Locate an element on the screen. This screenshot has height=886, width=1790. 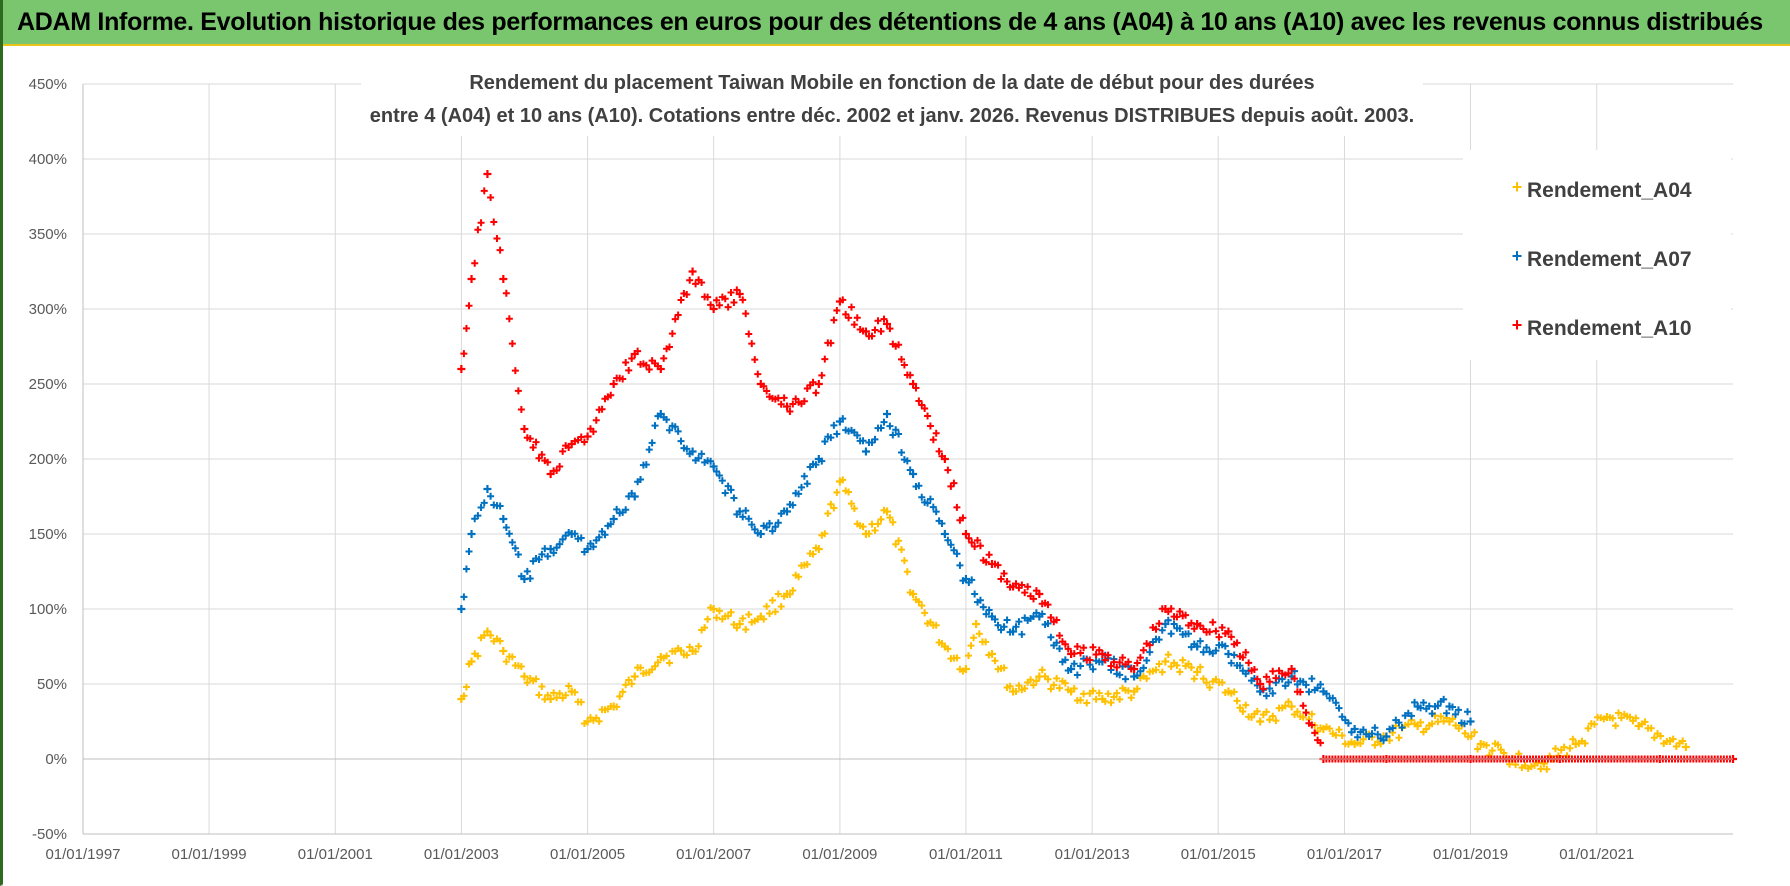
x-tick-label: 01/01/1999 is located at coordinates (209, 854).